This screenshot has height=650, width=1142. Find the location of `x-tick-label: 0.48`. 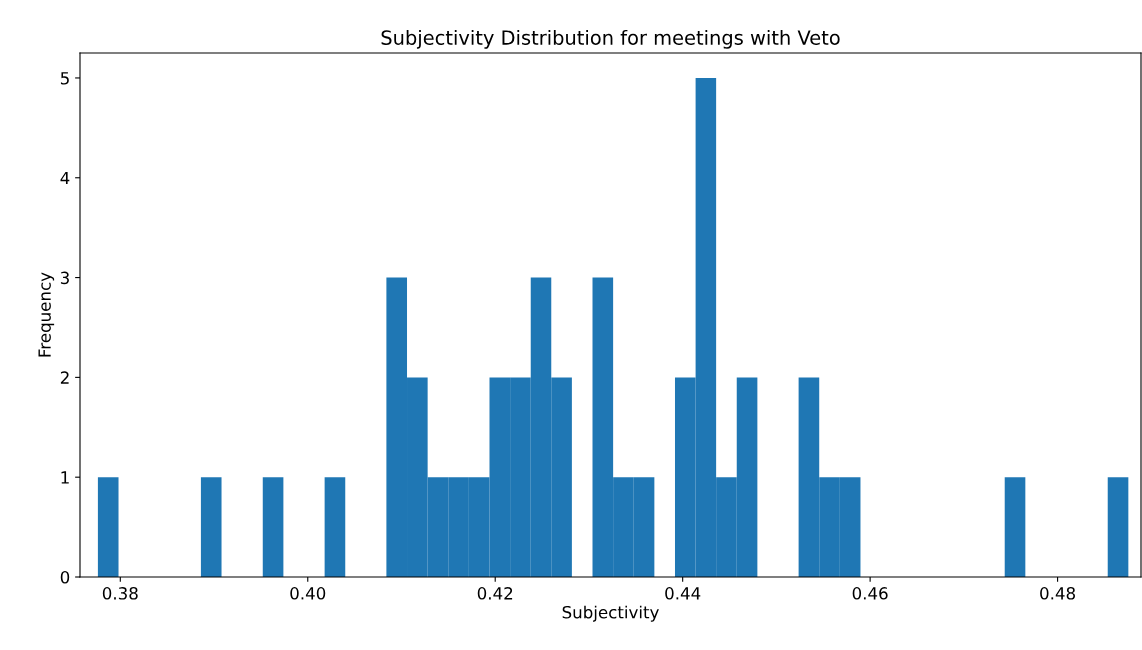

x-tick-label: 0.48 is located at coordinates (1057, 593).